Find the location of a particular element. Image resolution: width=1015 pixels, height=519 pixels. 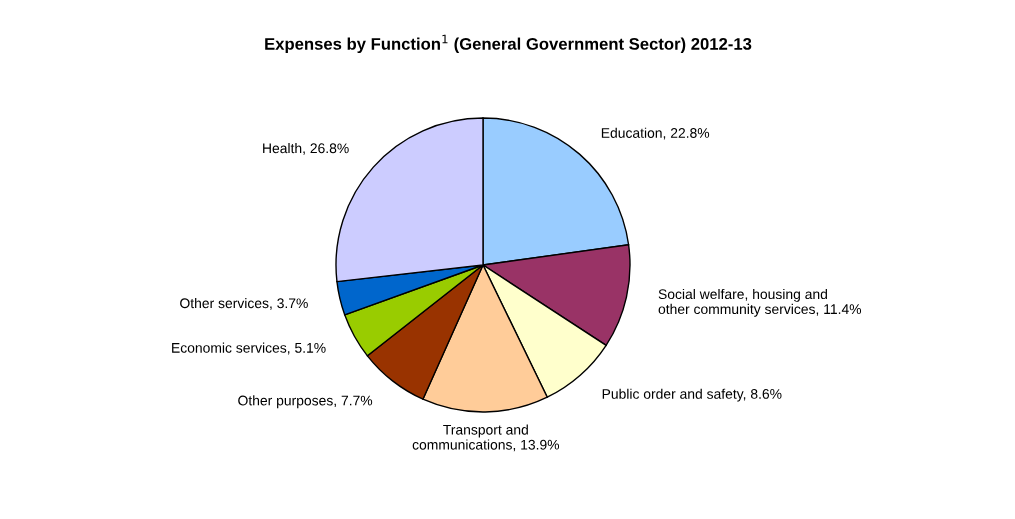

slice-label: Social welfare, housing and other community services, 11.4% is located at coordinates (760, 302).